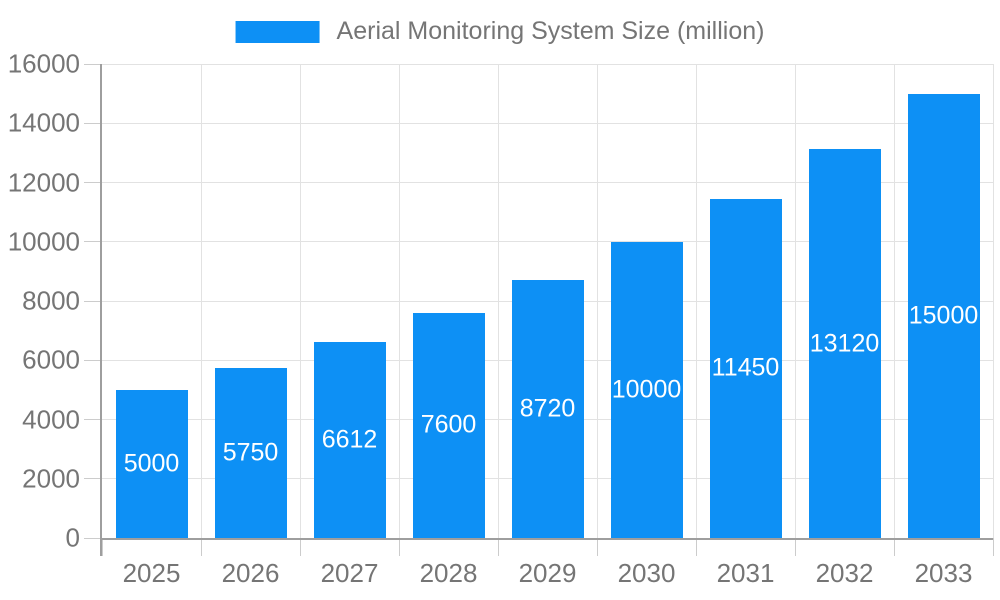  What do you see at coordinates (43, 241) in the screenshot?
I see `y-axis-label: 10000` at bounding box center [43, 241].